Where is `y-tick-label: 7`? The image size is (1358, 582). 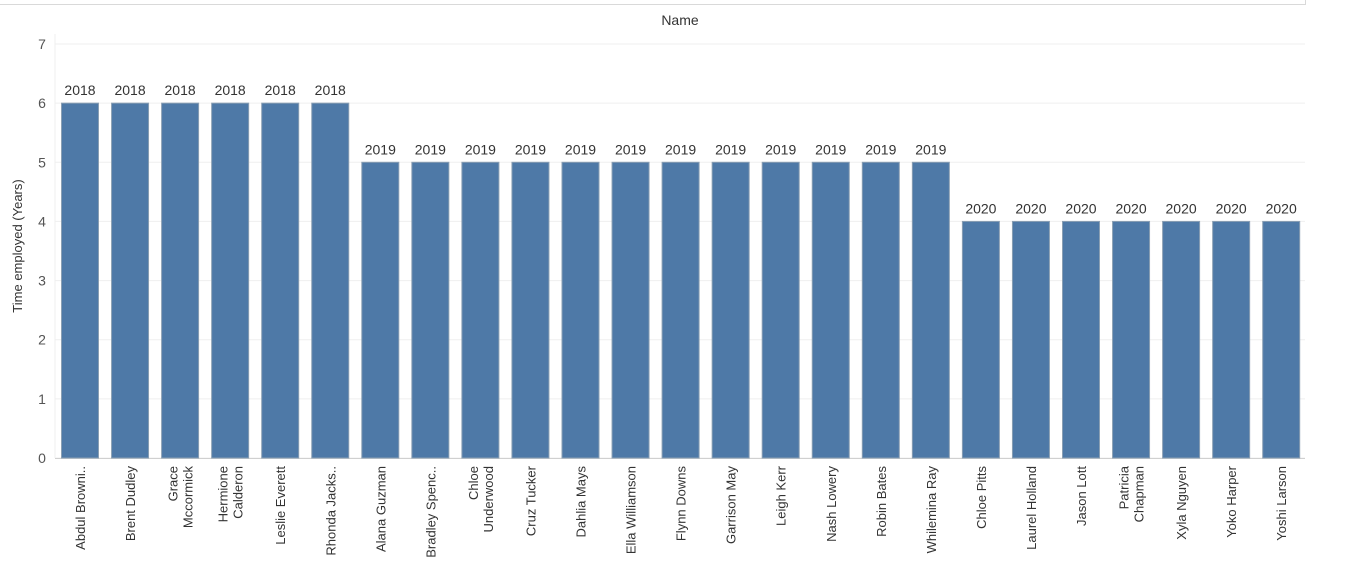 y-tick-label: 7 is located at coordinates (42, 44).